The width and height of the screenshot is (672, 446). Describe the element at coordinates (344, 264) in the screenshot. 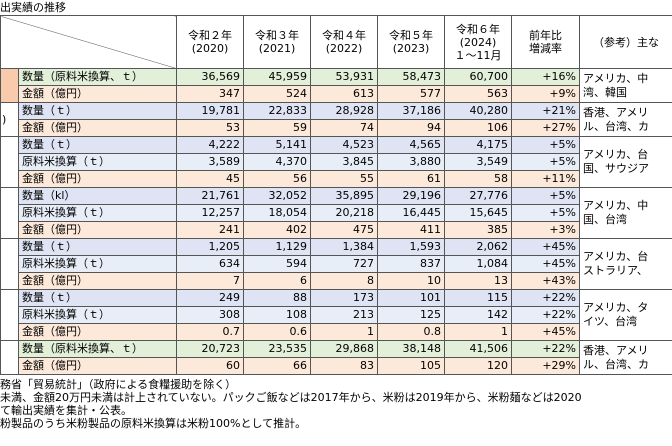

I see `value-cell: 727` at that location.